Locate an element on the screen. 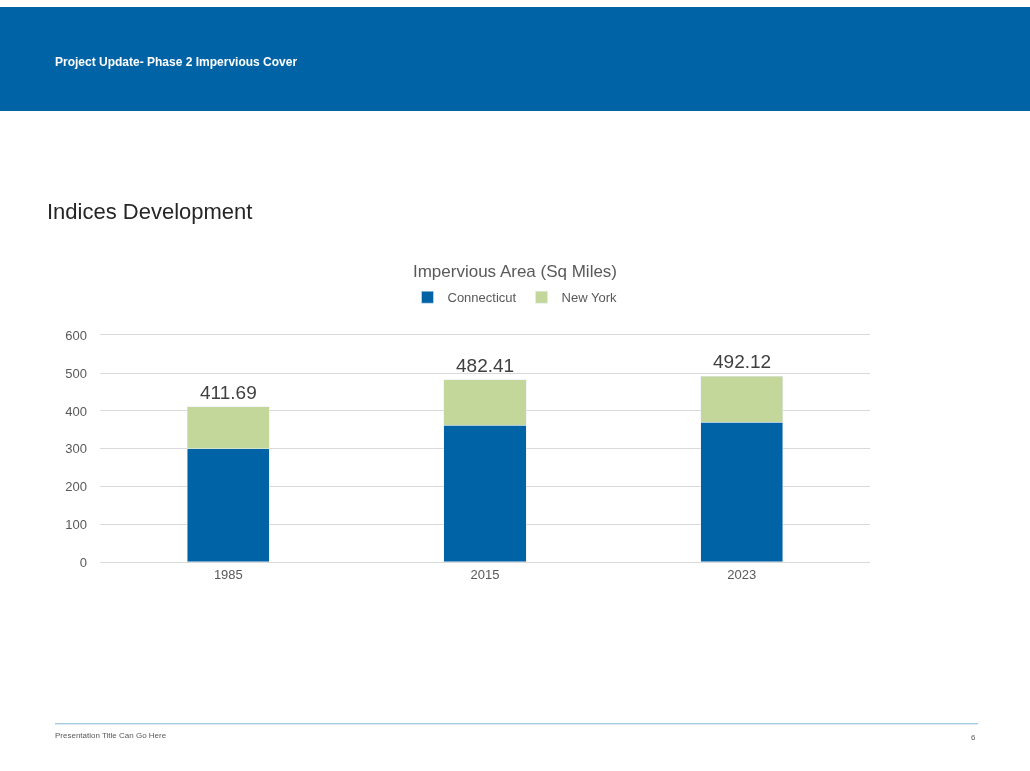 This screenshot has width=1030, height=771. legend-label: Connecticut is located at coordinates (482, 298).